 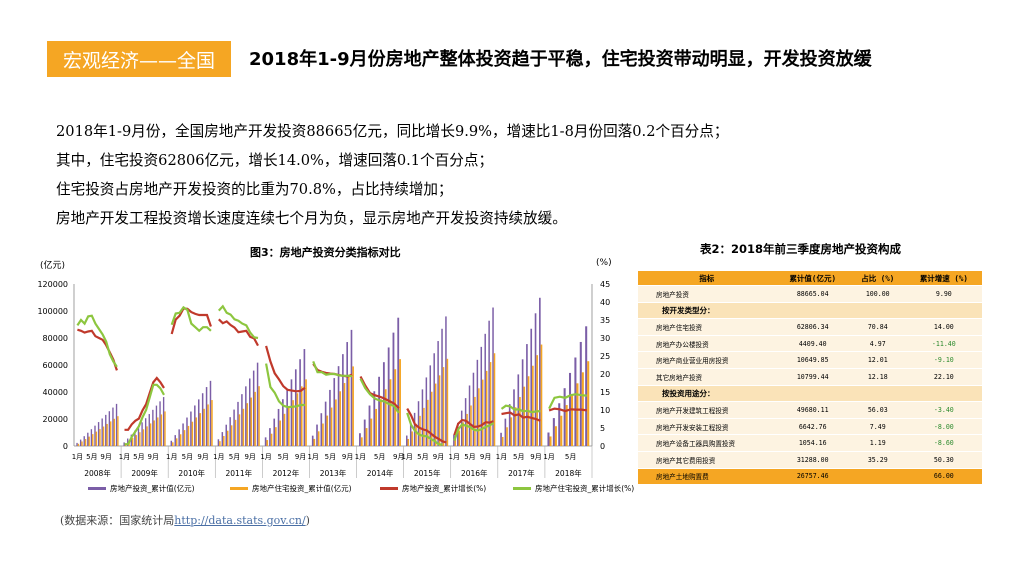 I want to click on legend-item-residential: 房地产住宅投资_累计值(亿元), so click(x=291, y=488).